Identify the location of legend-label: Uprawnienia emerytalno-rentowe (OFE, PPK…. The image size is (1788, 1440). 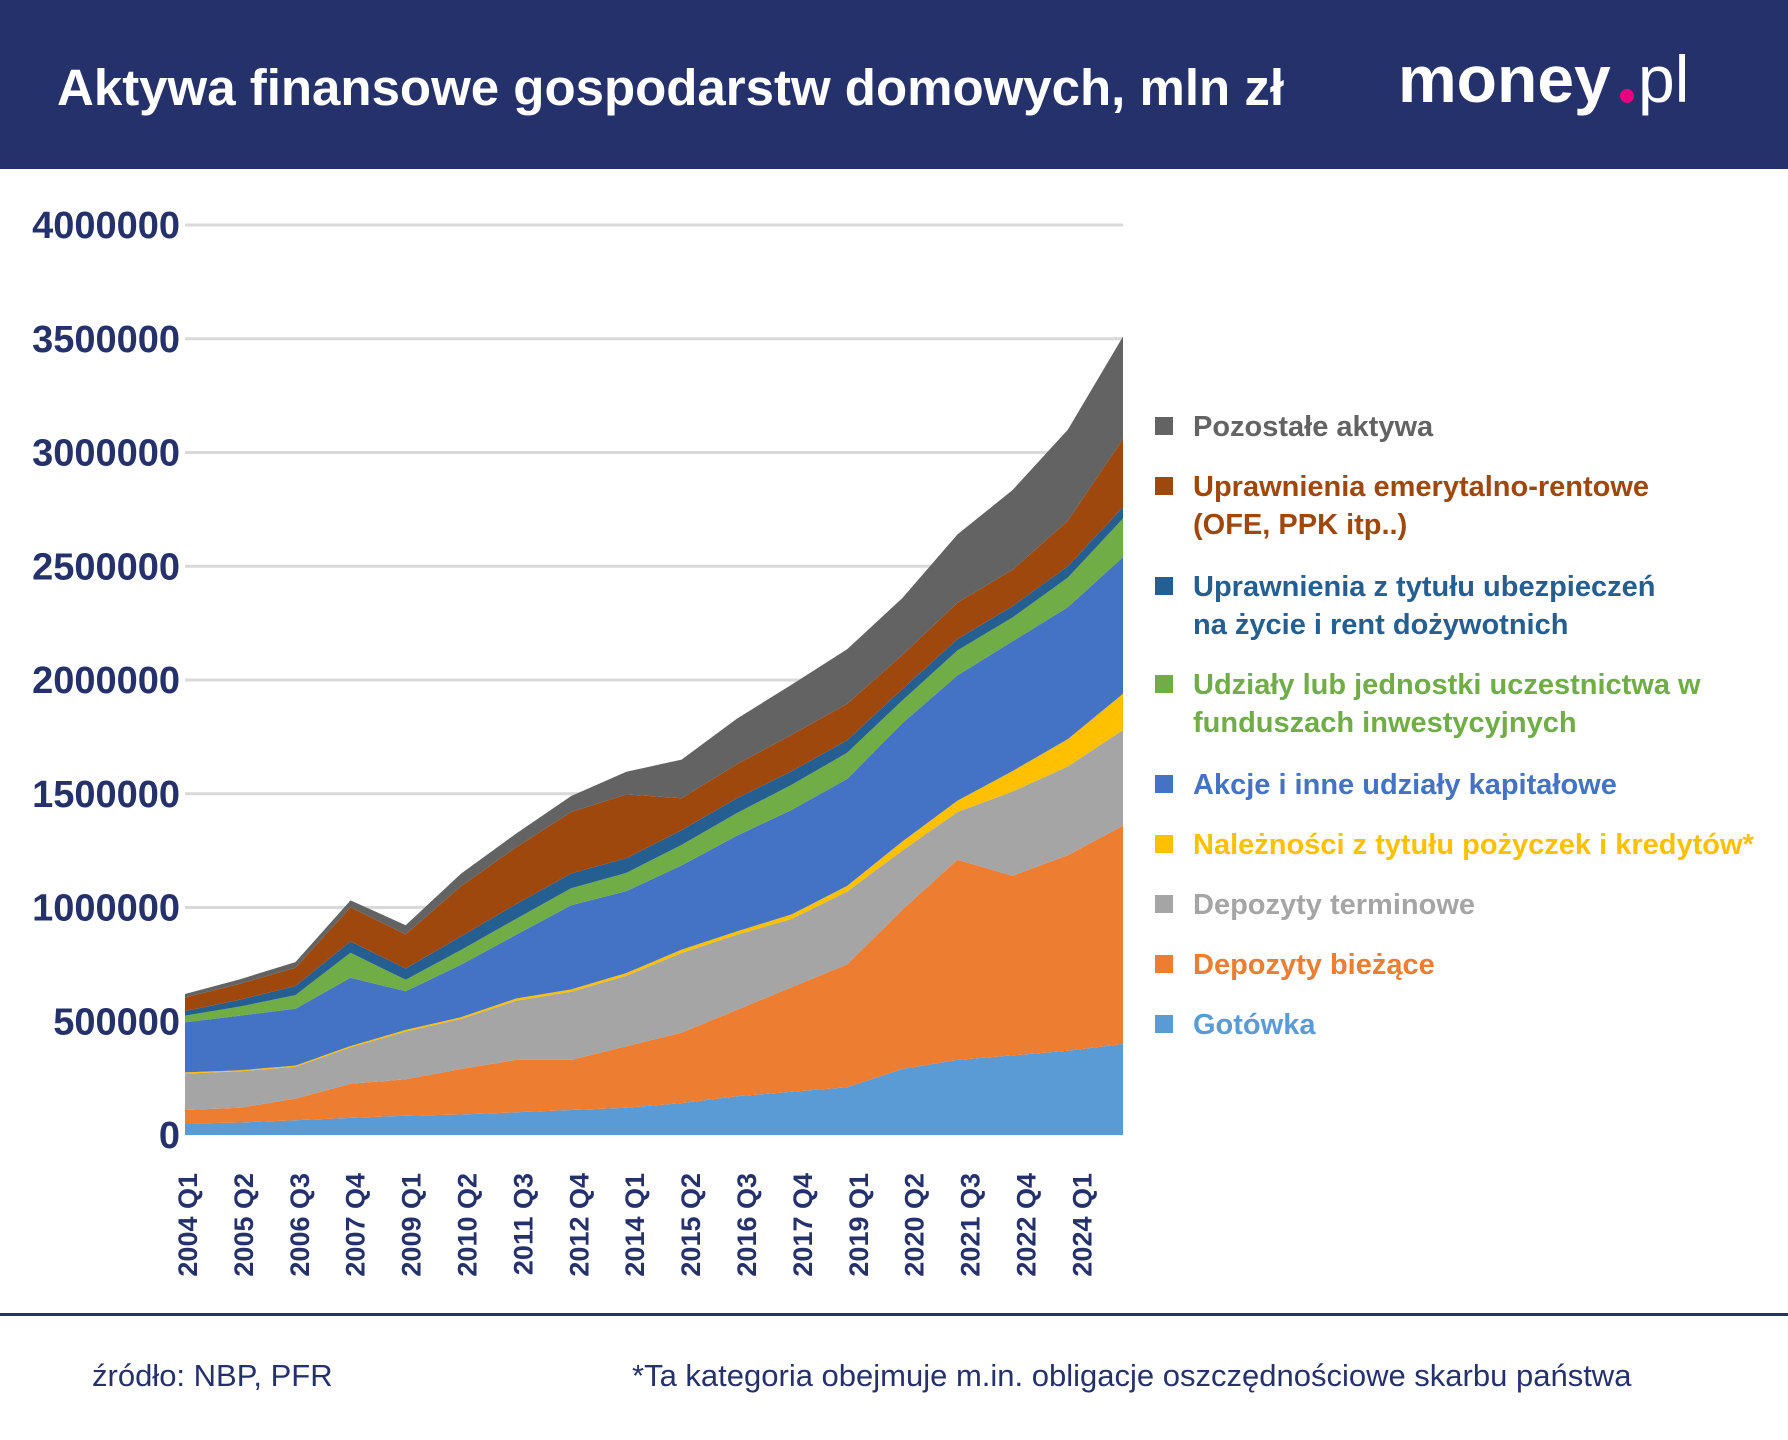
(1421, 506).